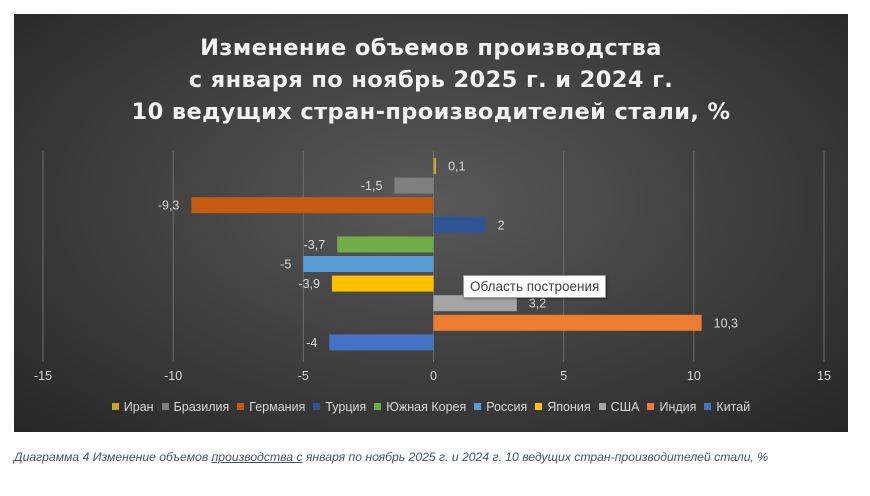  Describe the element at coordinates (277, 407) in the screenshot. I see `legend-label: Германия` at that location.